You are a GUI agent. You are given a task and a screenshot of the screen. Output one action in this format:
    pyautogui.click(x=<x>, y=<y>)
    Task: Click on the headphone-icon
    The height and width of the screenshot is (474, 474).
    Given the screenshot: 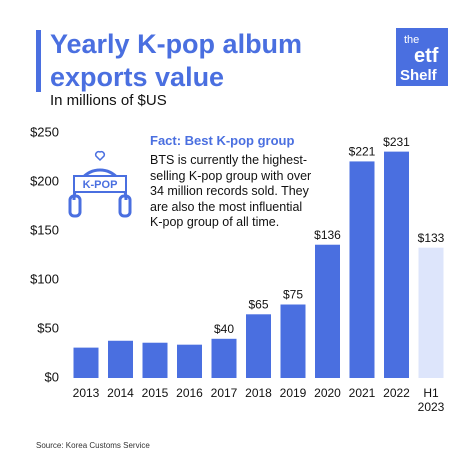 What is the action you would take?
    pyautogui.click(x=100, y=184)
    